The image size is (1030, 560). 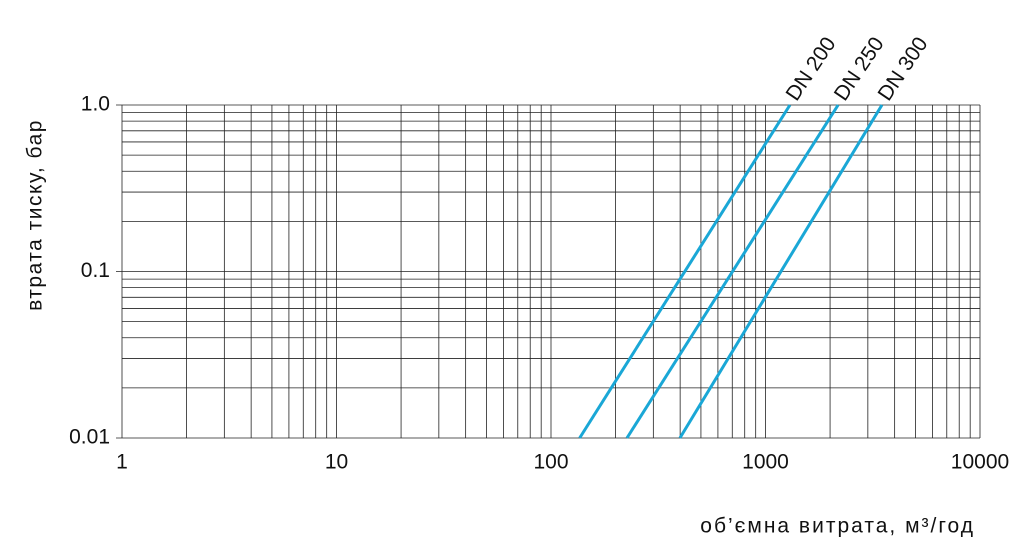 What do you see at coordinates (765, 462) in the screenshot?
I see `x-tick-label: 1000` at bounding box center [765, 462].